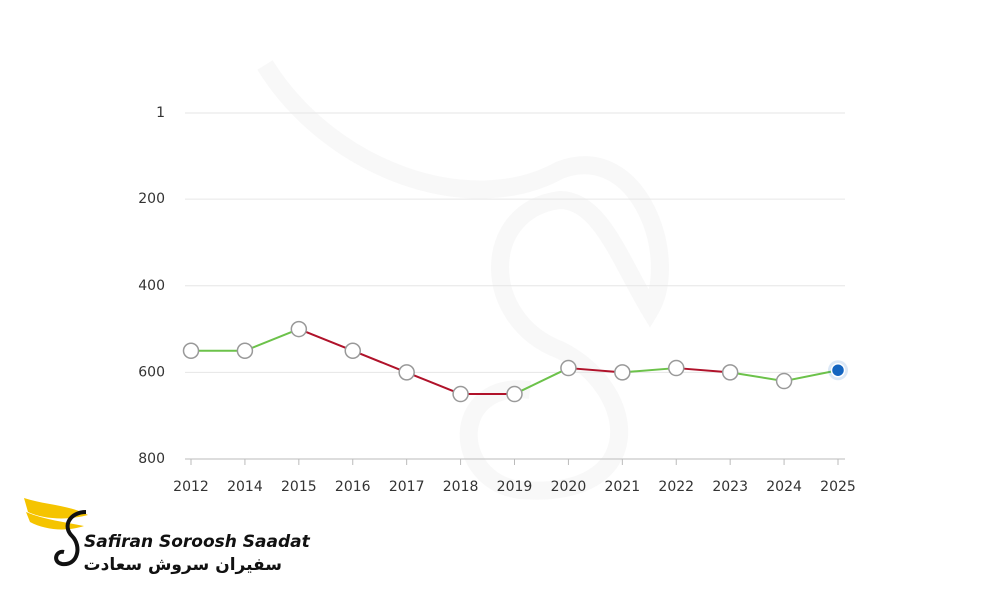  What do you see at coordinates (784, 487) in the screenshot?
I see `x-tick-label: 2024` at bounding box center [784, 487].